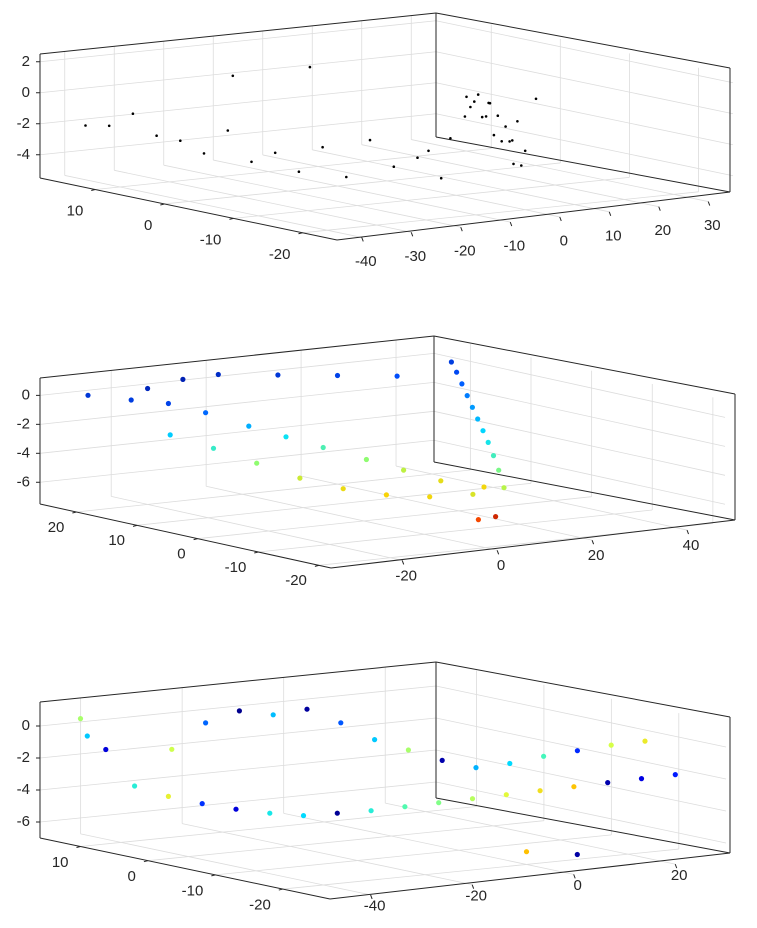 The width and height of the screenshot is (757, 928). I want to click on point-cloud, so click(377, 782).